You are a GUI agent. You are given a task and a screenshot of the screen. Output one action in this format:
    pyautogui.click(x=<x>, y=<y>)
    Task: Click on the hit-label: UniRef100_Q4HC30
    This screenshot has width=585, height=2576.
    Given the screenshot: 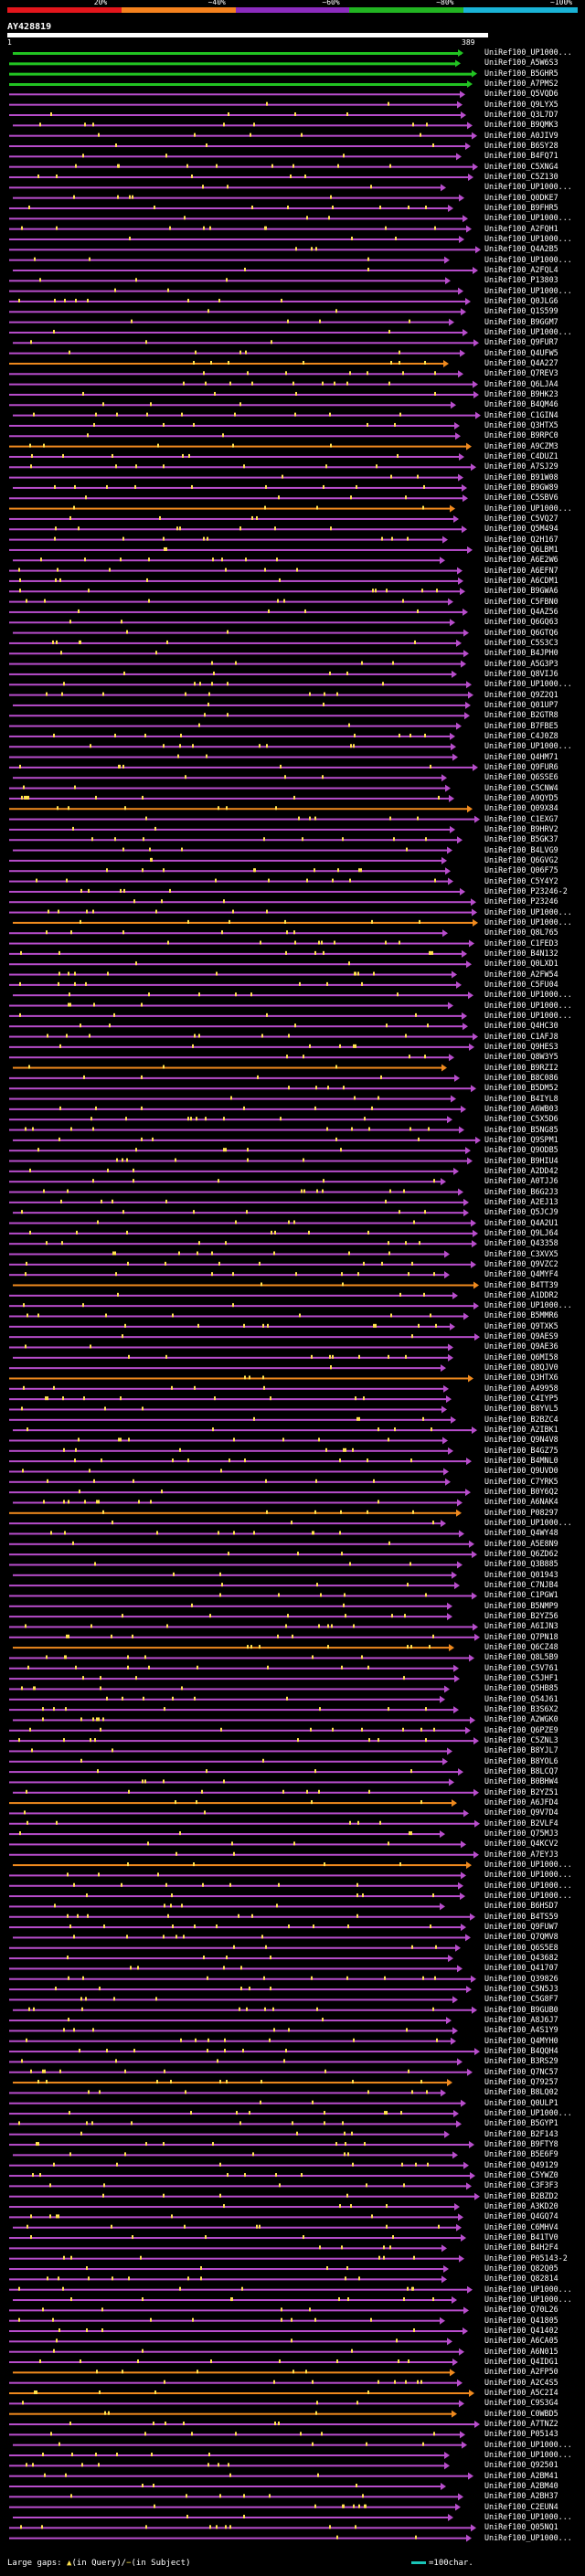 What is the action you would take?
    pyautogui.click(x=521, y=1026)
    